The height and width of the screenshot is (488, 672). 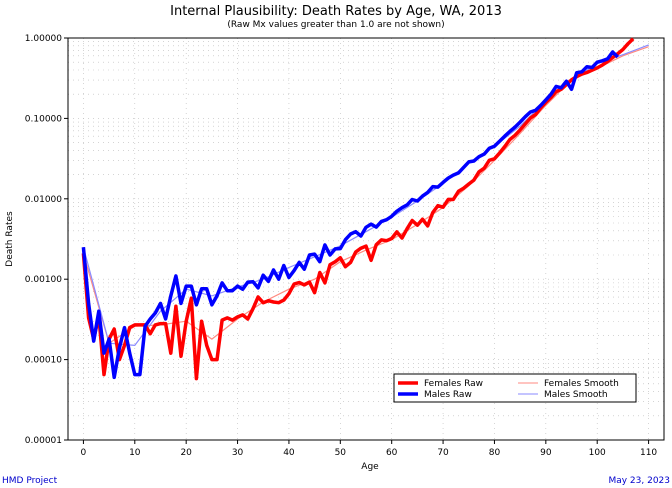 What do you see at coordinates (186, 453) in the screenshot?
I see `x-tick-label: 20` at bounding box center [186, 453].